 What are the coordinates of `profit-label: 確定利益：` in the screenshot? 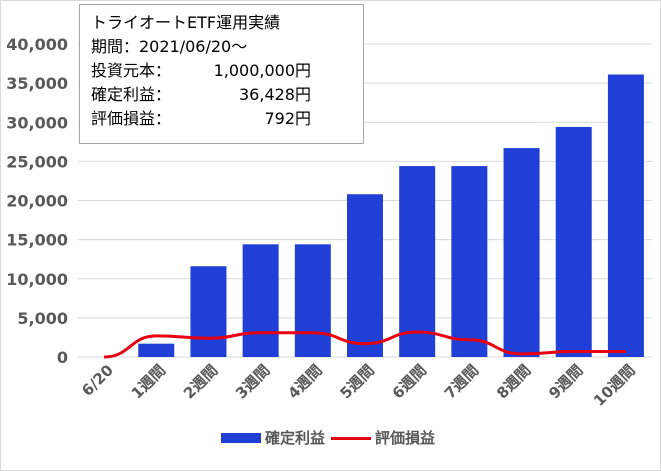 It's located at (131, 94).